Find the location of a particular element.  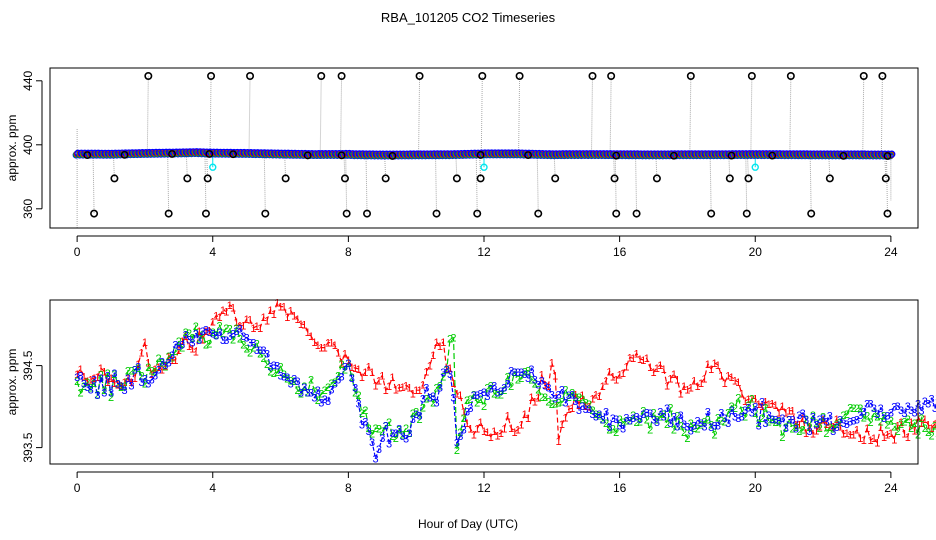

top-x-axis: 0 4 8 12 16 20 24 is located at coordinates (486, 247).